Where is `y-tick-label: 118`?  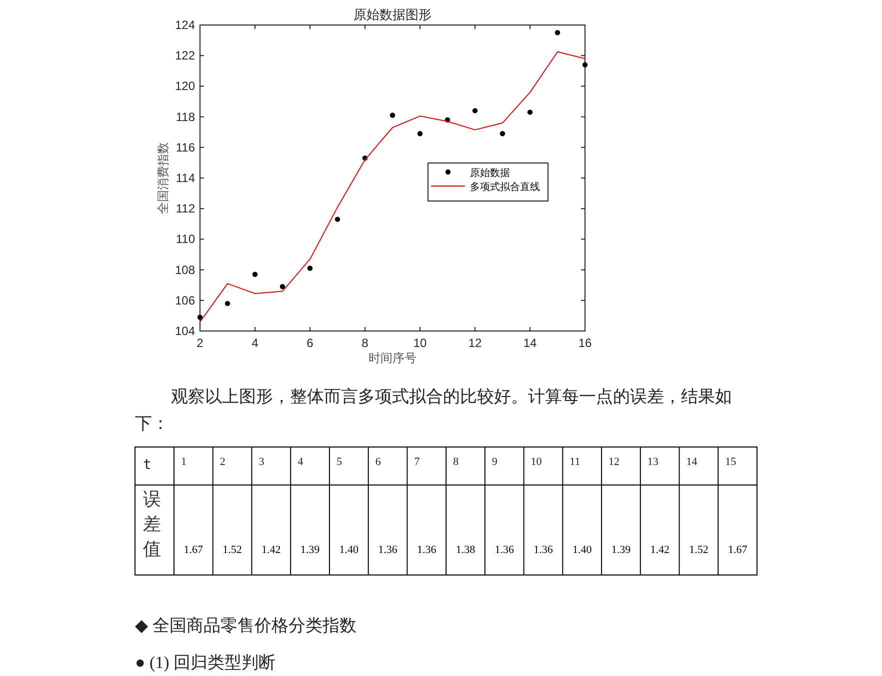 y-tick-label: 118 is located at coordinates (186, 117).